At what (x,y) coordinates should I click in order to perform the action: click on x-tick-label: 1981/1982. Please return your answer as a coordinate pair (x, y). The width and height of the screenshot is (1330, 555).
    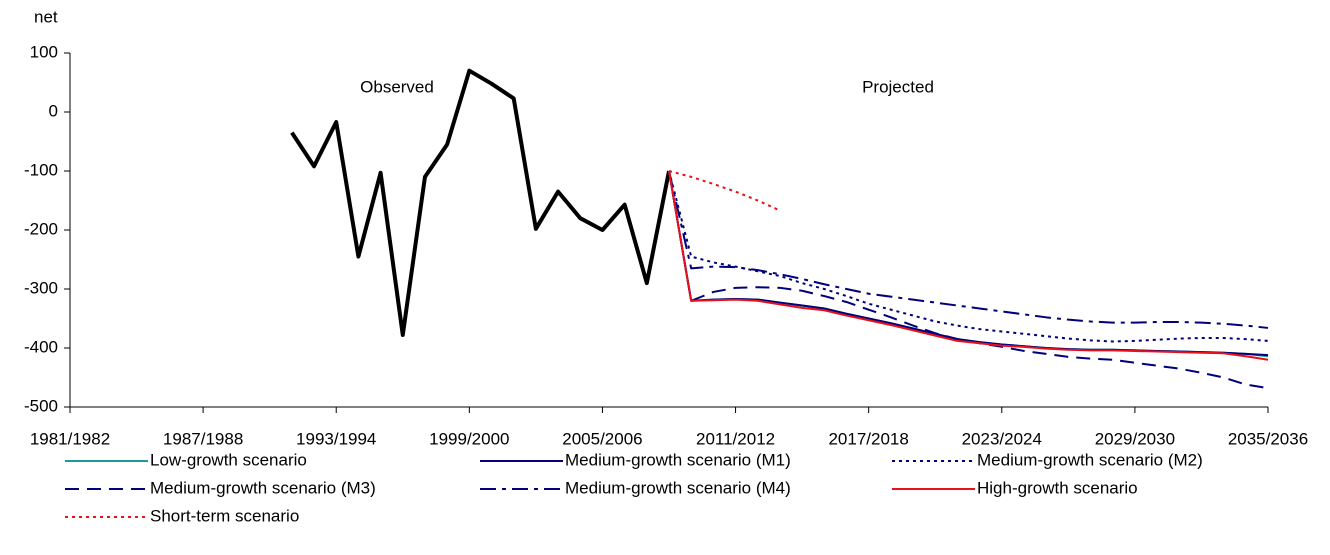
    Looking at the image, I should click on (70, 438).